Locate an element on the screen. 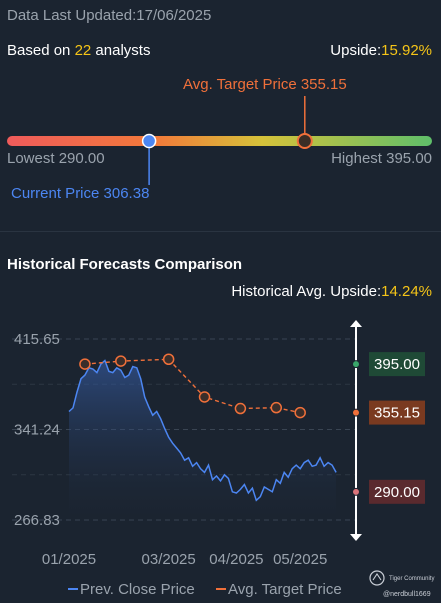 This screenshot has width=441, height=603. analyst-count: 22 is located at coordinates (83, 50).